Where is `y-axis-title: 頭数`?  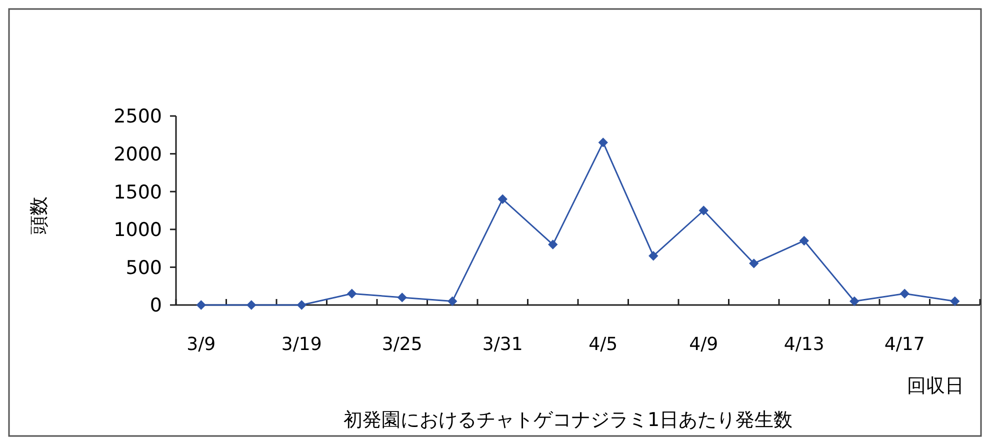
y-axis-title: 頭数 is located at coordinates (39, 215).